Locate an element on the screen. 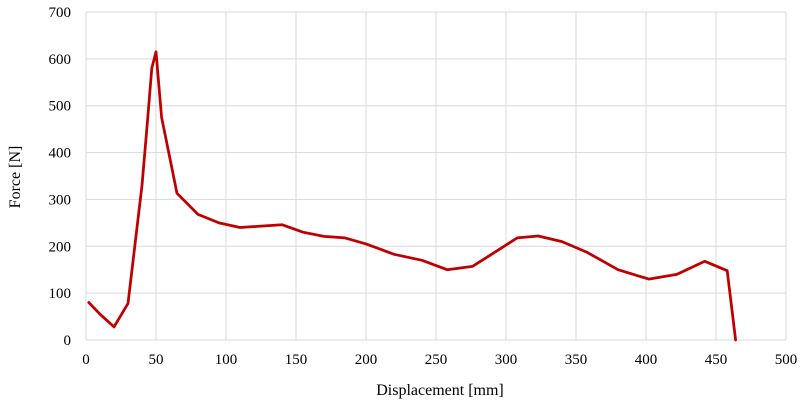 This screenshot has height=407, width=802. x-tick-label: 50 is located at coordinates (156, 360).